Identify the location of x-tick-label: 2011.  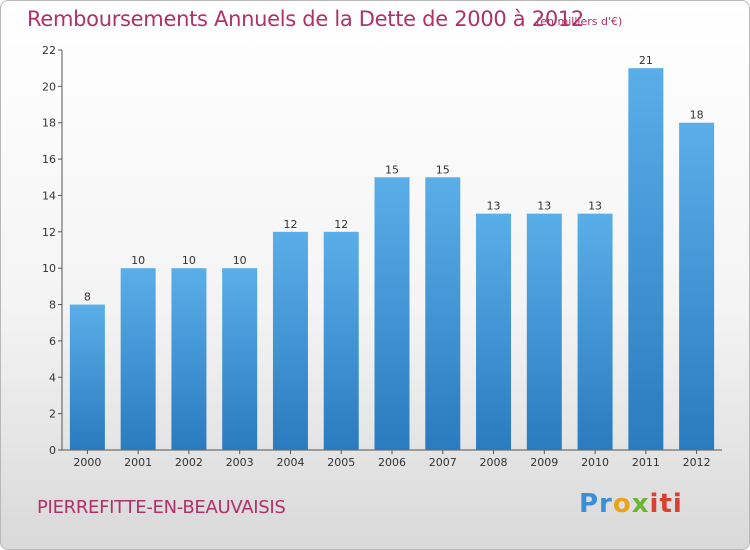
(646, 462).